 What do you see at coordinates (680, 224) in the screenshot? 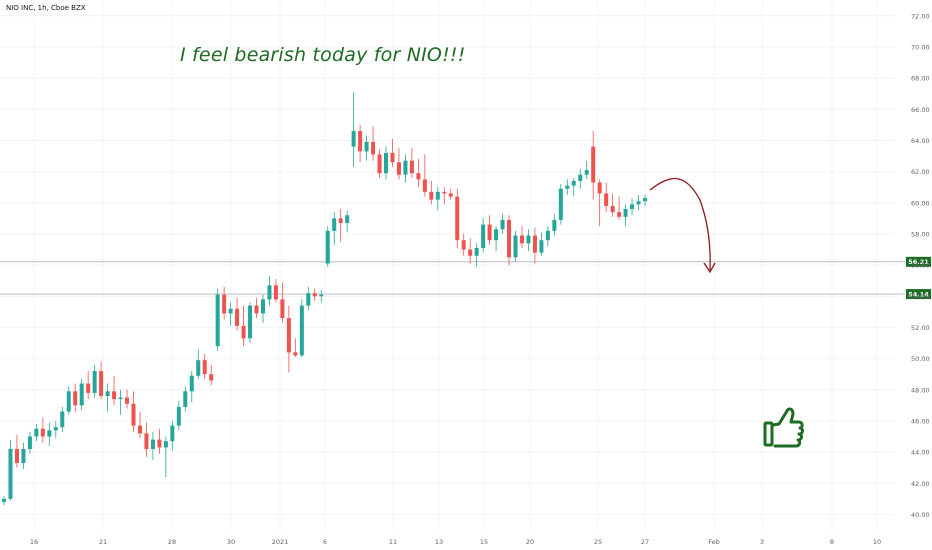
I see `projection-arrow` at bounding box center [680, 224].